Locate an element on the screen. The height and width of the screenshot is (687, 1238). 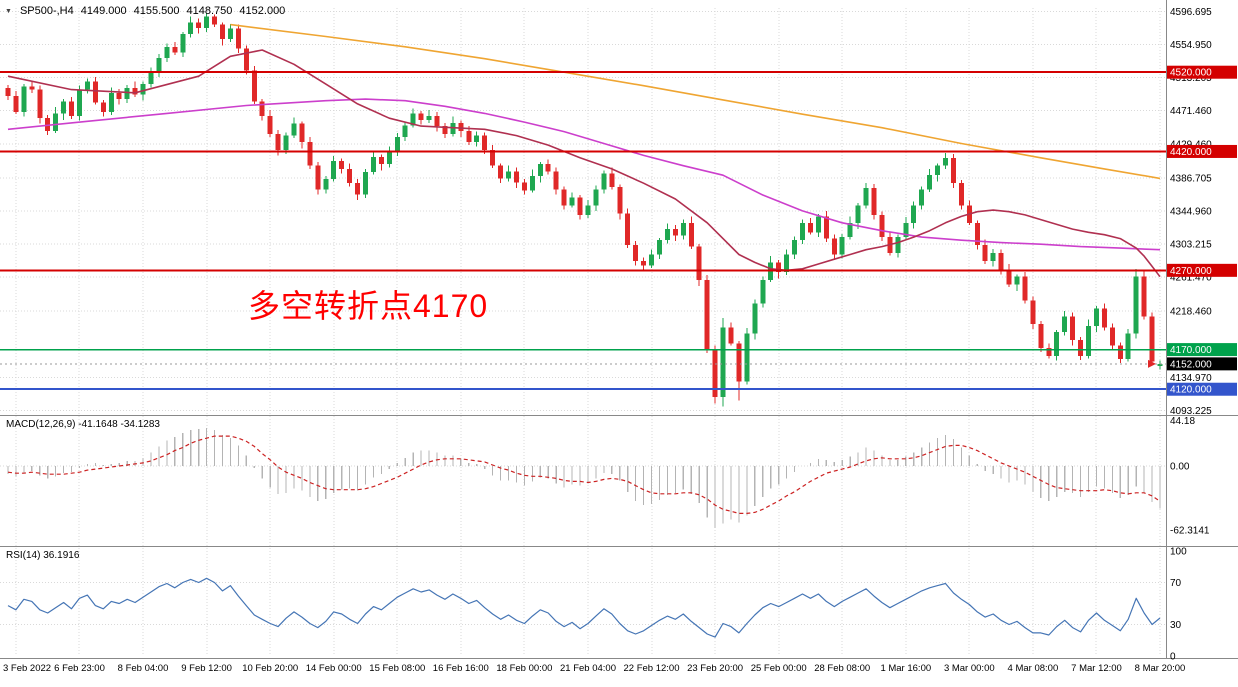
svg-text: 4471.460 is located at coordinates (1191, 111).